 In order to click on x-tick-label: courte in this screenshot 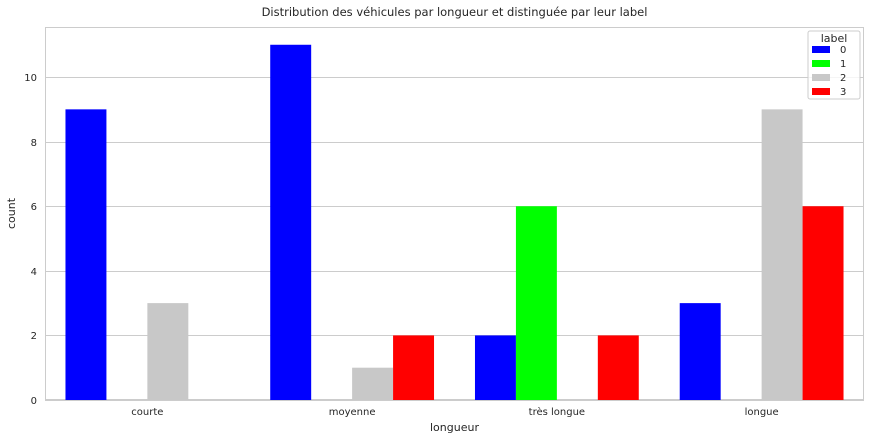, I will do `click(147, 412)`.